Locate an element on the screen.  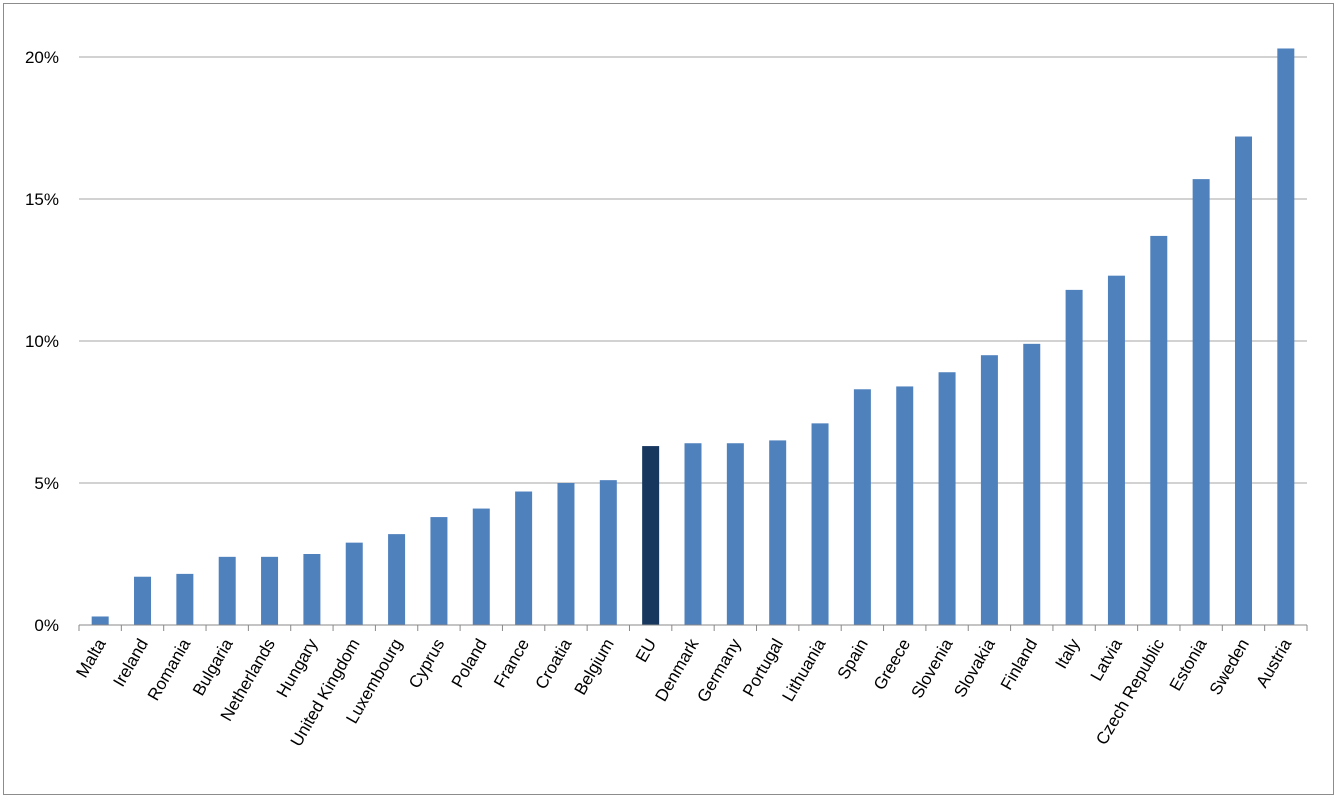
bar-spain is located at coordinates (862, 507).